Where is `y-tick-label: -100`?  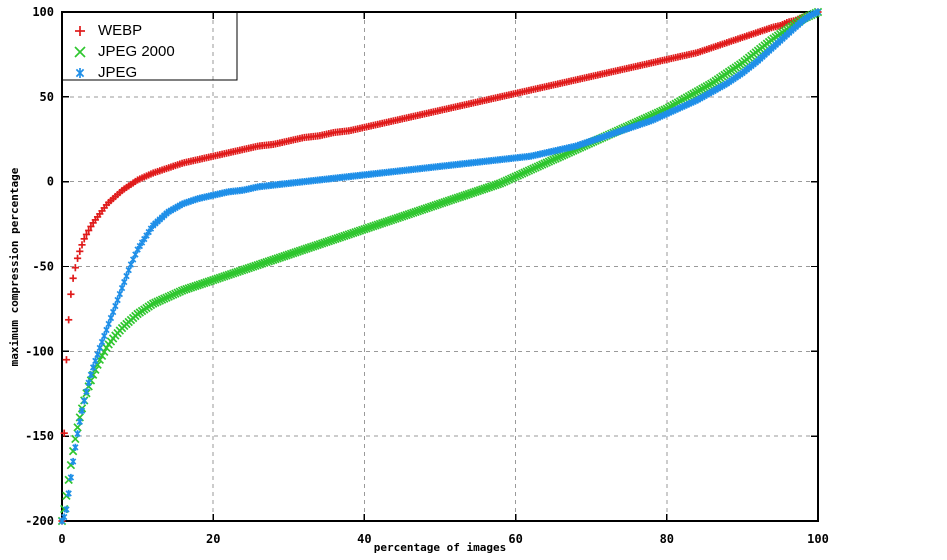 y-tick-label: -100 is located at coordinates (39, 351).